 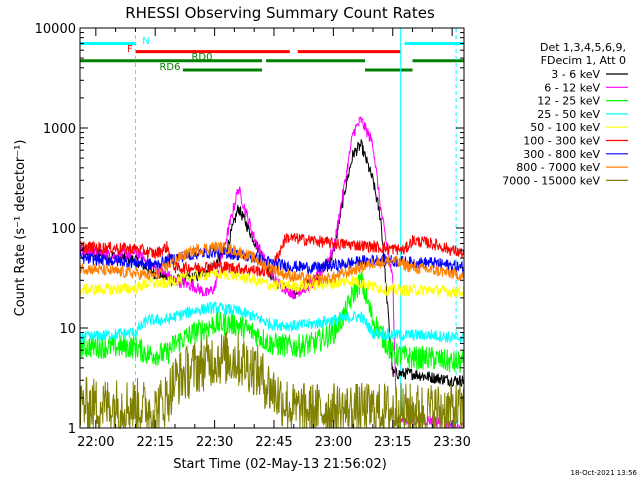 What do you see at coordinates (583, 60) in the screenshot?
I see `legend-header-line-2: FDecim 1, Att 0` at bounding box center [583, 60].